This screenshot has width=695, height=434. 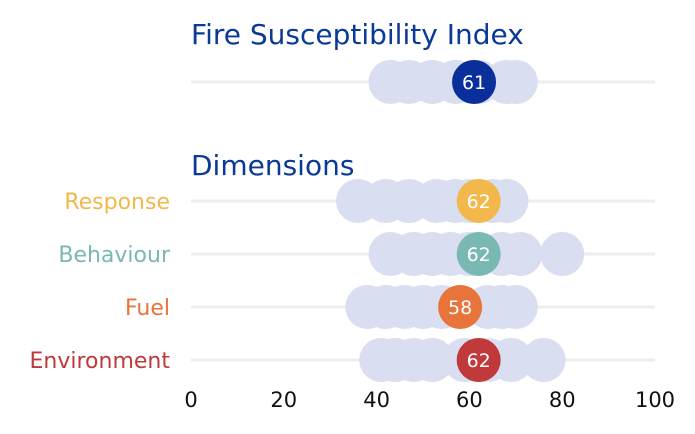 What do you see at coordinates (114, 255) in the screenshot?
I see `dimension-behaviour-label: Behaviour` at bounding box center [114, 255].